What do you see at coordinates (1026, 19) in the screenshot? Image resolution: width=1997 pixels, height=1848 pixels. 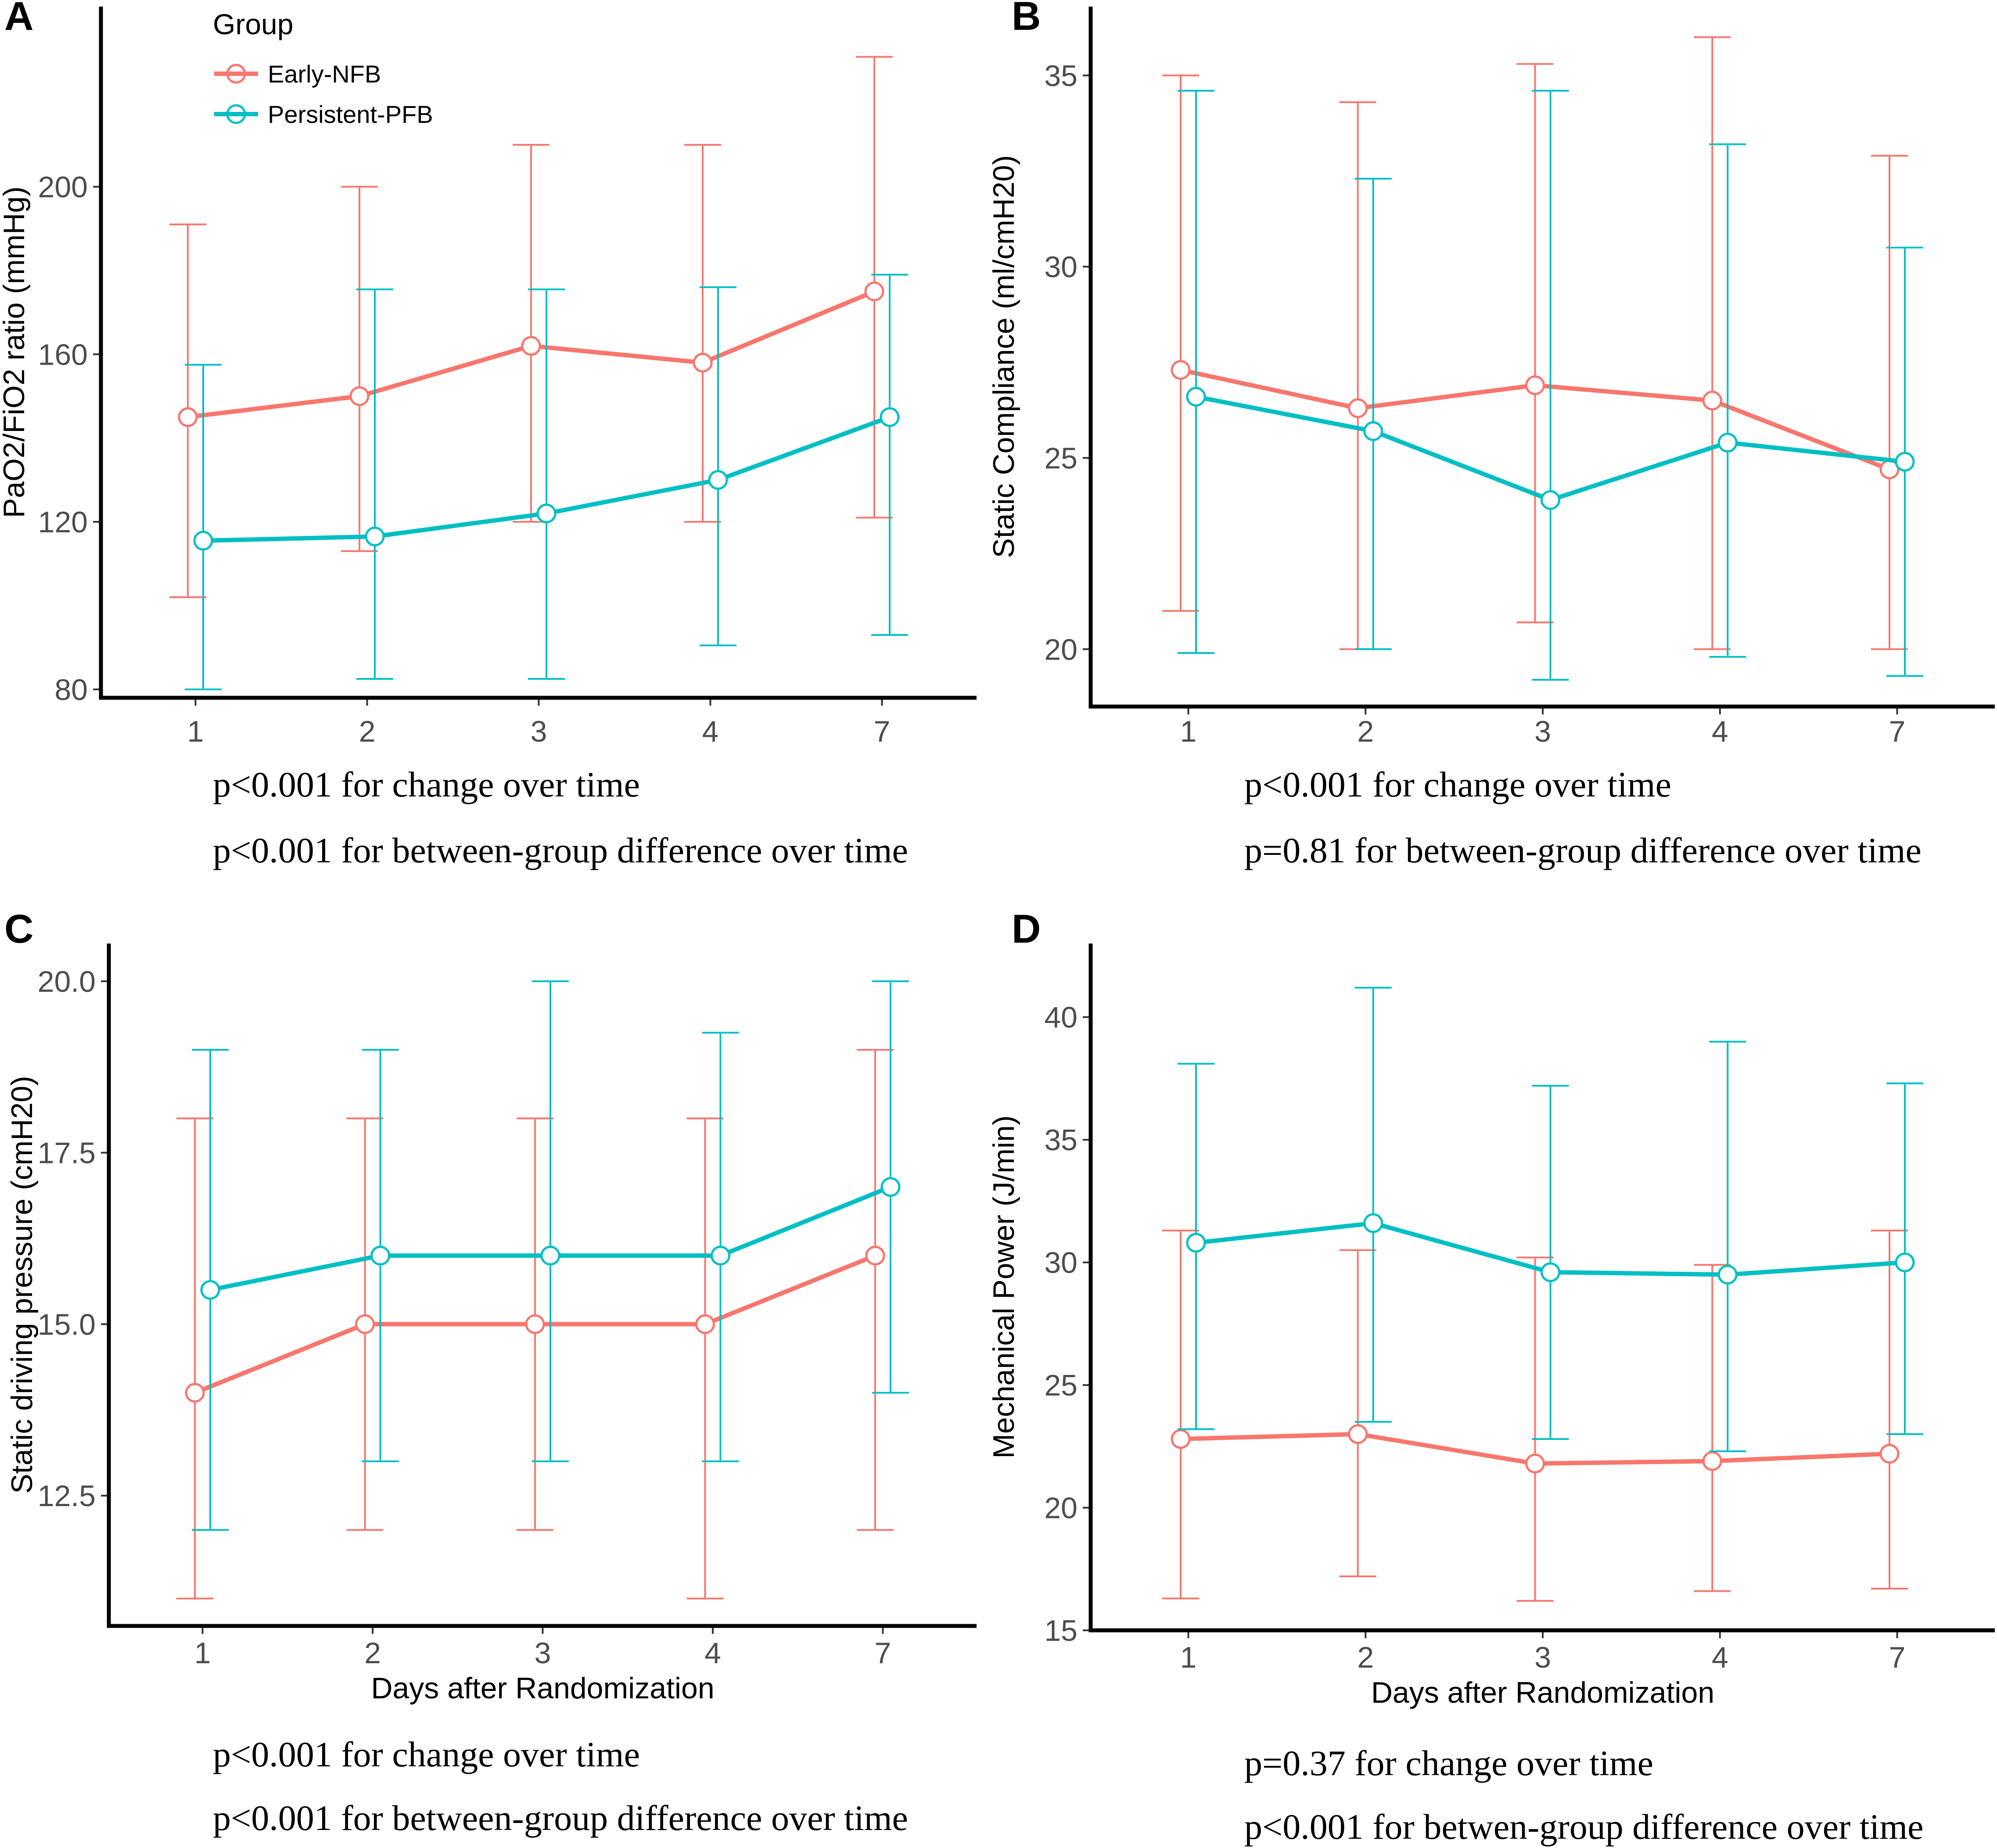 I see `panel-letter: B` at bounding box center [1026, 19].